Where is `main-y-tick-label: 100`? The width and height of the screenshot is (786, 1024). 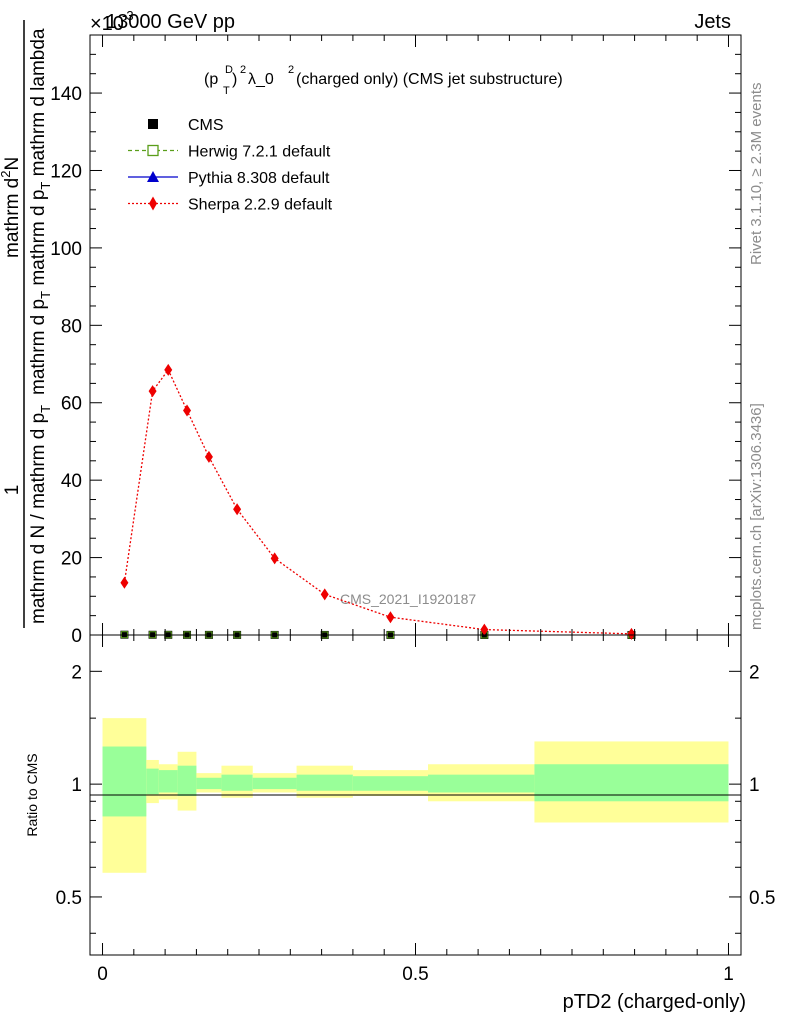
main-y-tick-label: 100 is located at coordinates (66, 249).